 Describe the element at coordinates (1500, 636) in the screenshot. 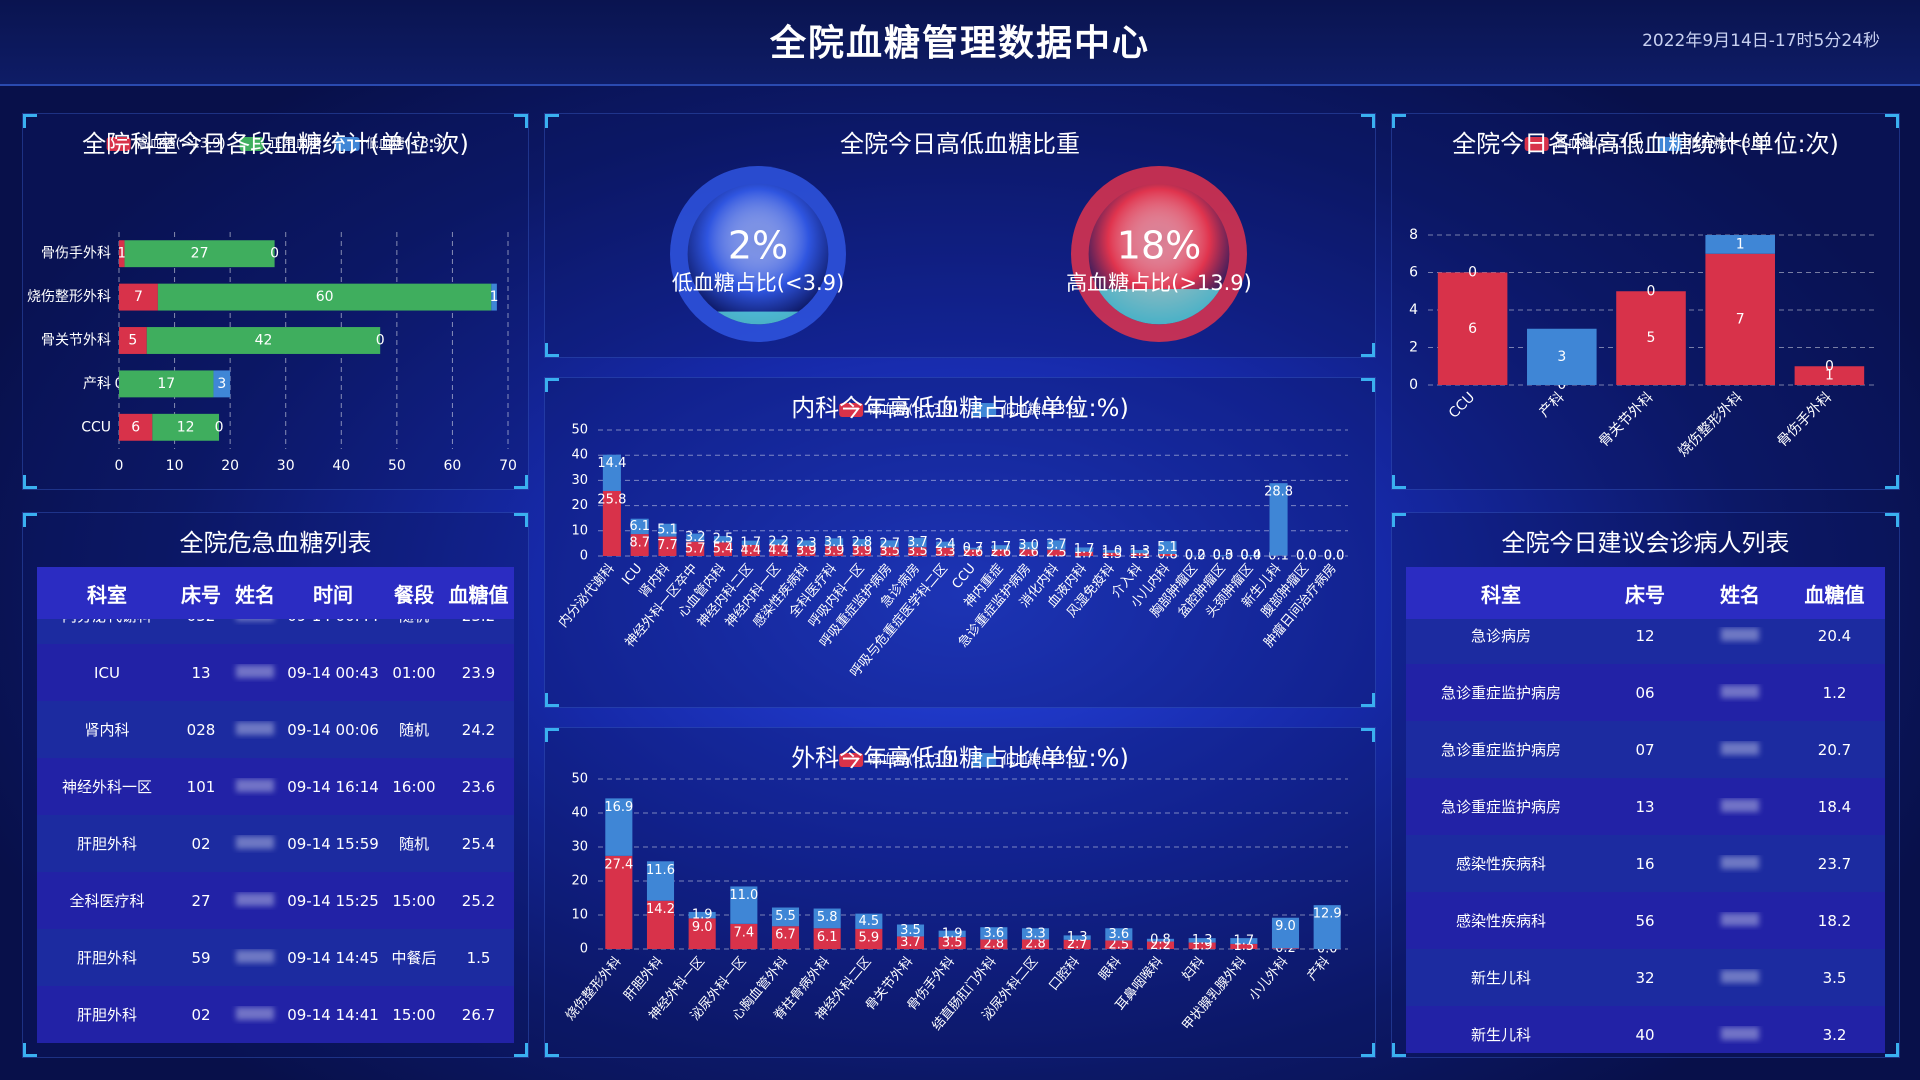

I see `table-cell: 急诊病房` at that location.